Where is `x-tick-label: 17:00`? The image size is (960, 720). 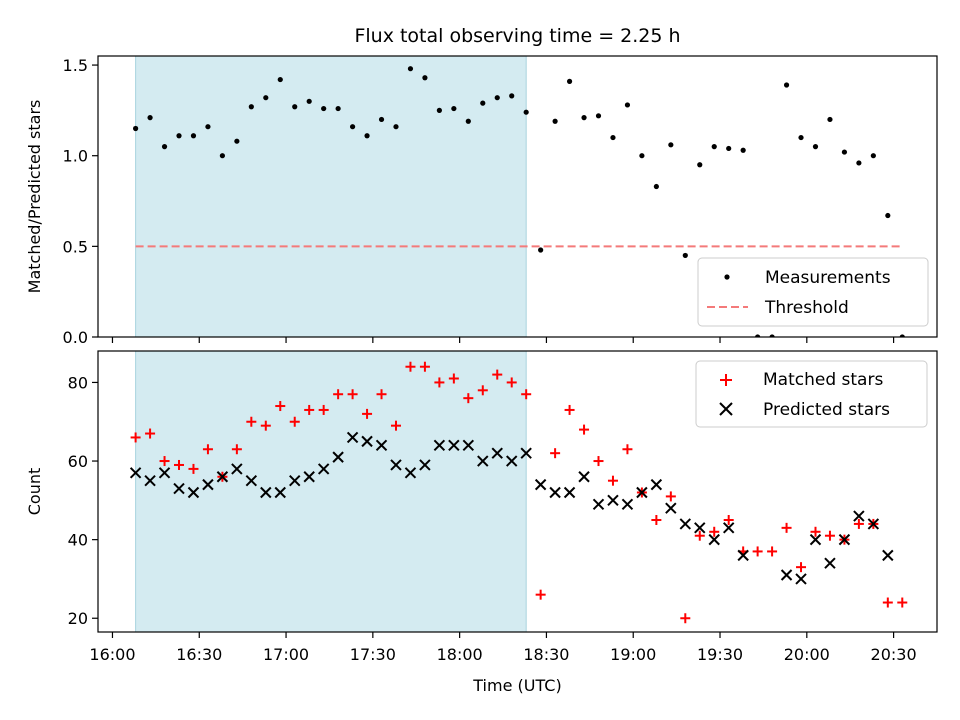
x-tick-label: 17:00 is located at coordinates (286, 654).